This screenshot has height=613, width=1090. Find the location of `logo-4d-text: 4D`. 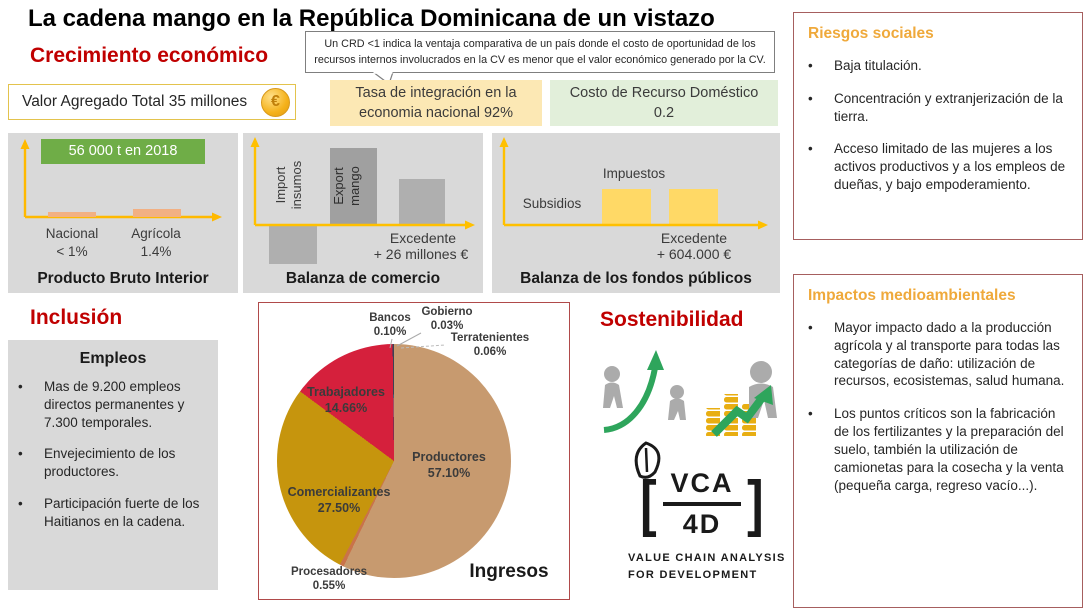

logo-4d-text: 4D is located at coordinates (702, 523).